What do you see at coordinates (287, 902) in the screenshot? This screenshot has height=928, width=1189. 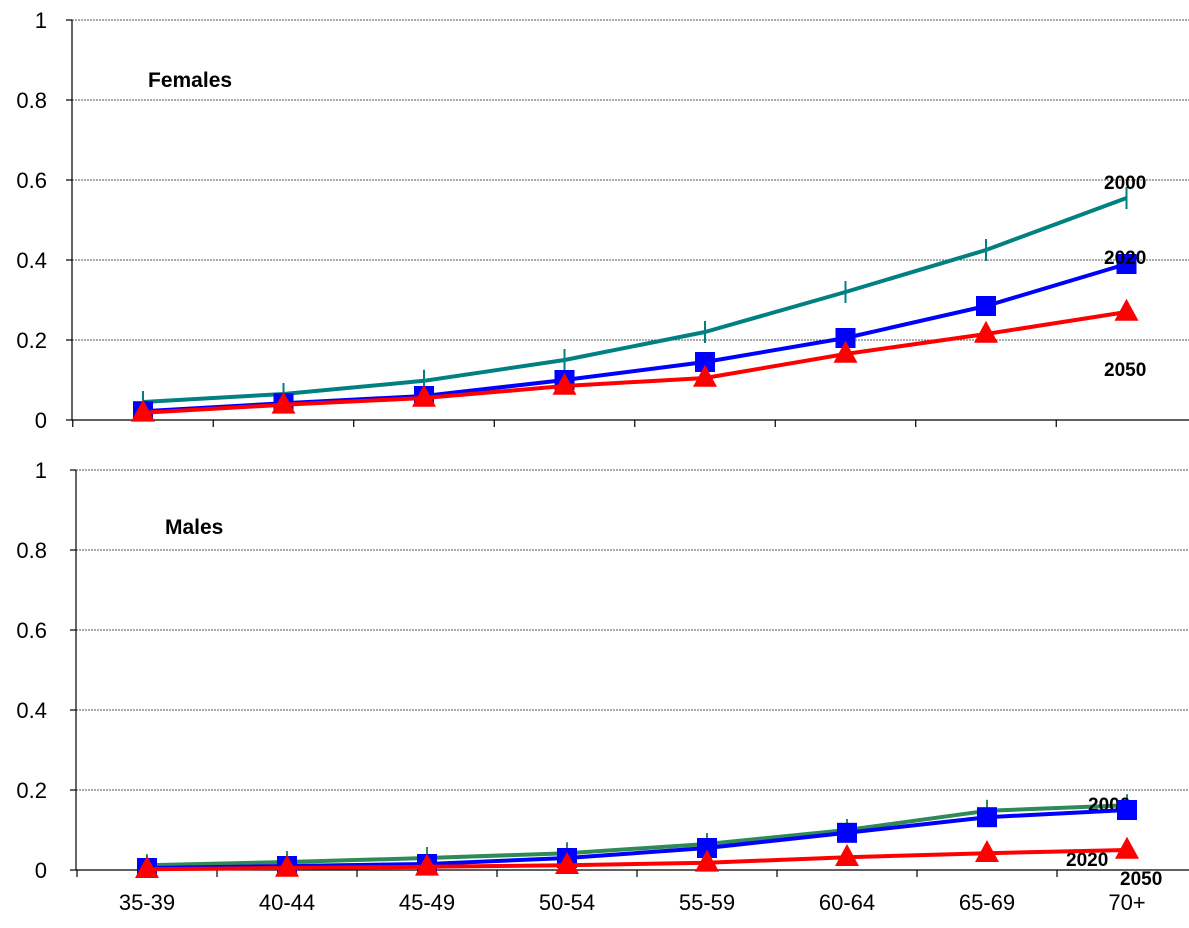 I see `x-tick-label: 40-44` at bounding box center [287, 902].